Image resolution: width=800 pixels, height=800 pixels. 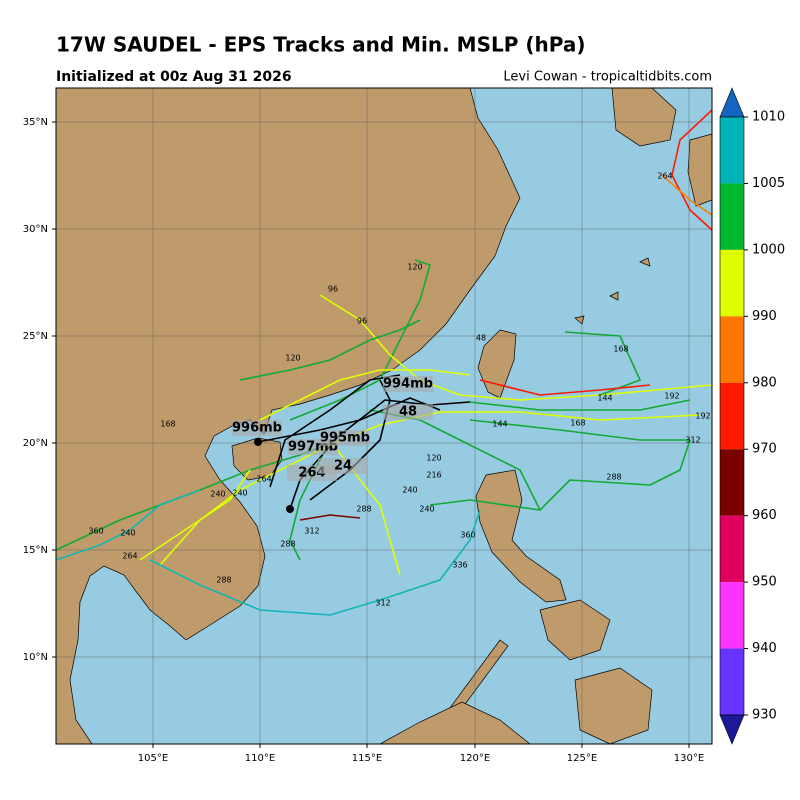 What do you see at coordinates (35, 336) in the screenshot?
I see `lat-label: 25°N` at bounding box center [35, 336].